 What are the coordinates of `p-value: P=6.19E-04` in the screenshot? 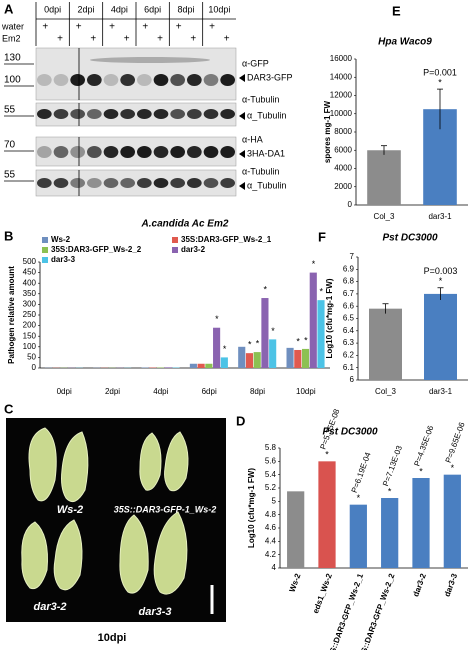 It's located at (361, 473).